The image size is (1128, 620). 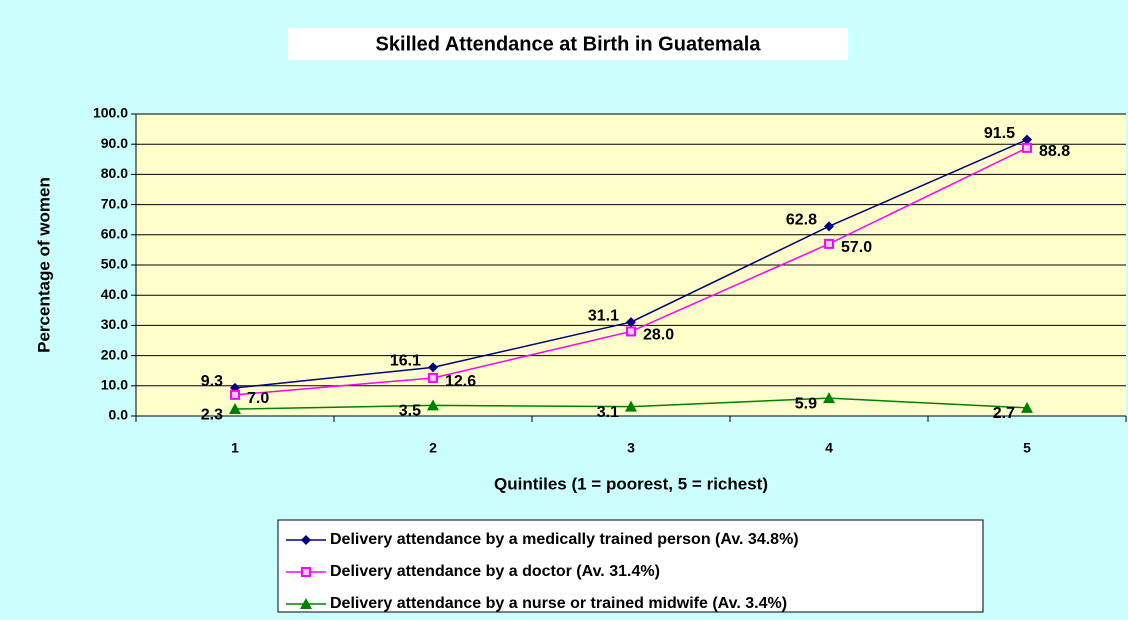 What do you see at coordinates (658, 335) in the screenshot?
I see `data-label: 28.0` at bounding box center [658, 335].